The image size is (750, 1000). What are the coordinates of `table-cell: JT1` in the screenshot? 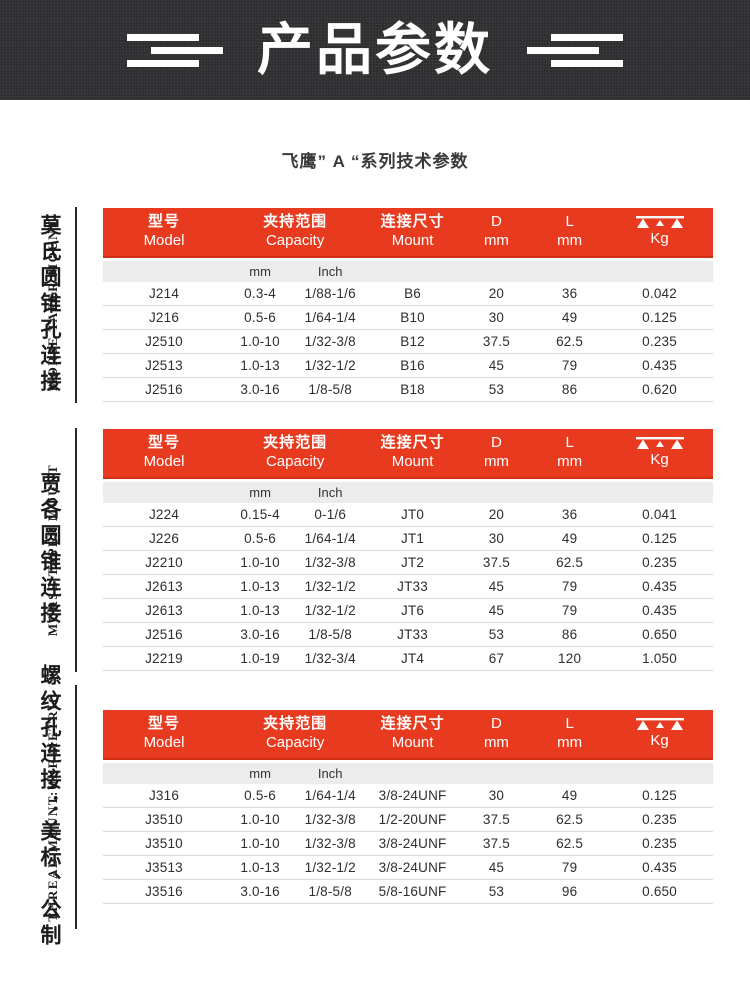 It's located at (413, 538).